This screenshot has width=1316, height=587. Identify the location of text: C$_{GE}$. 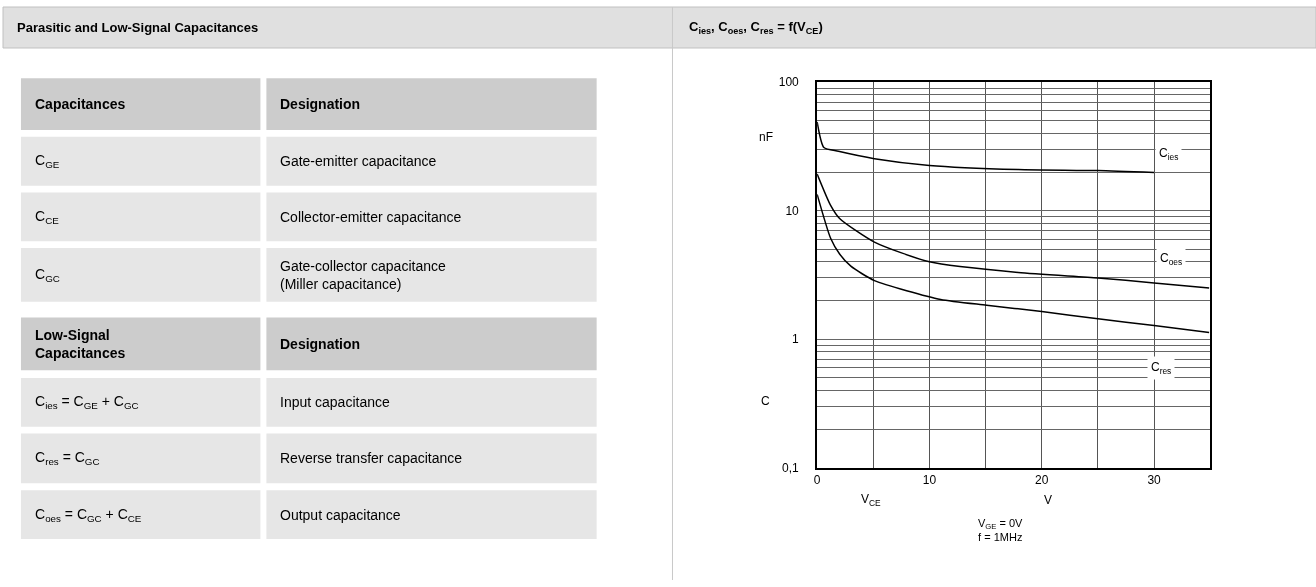
(47, 161).